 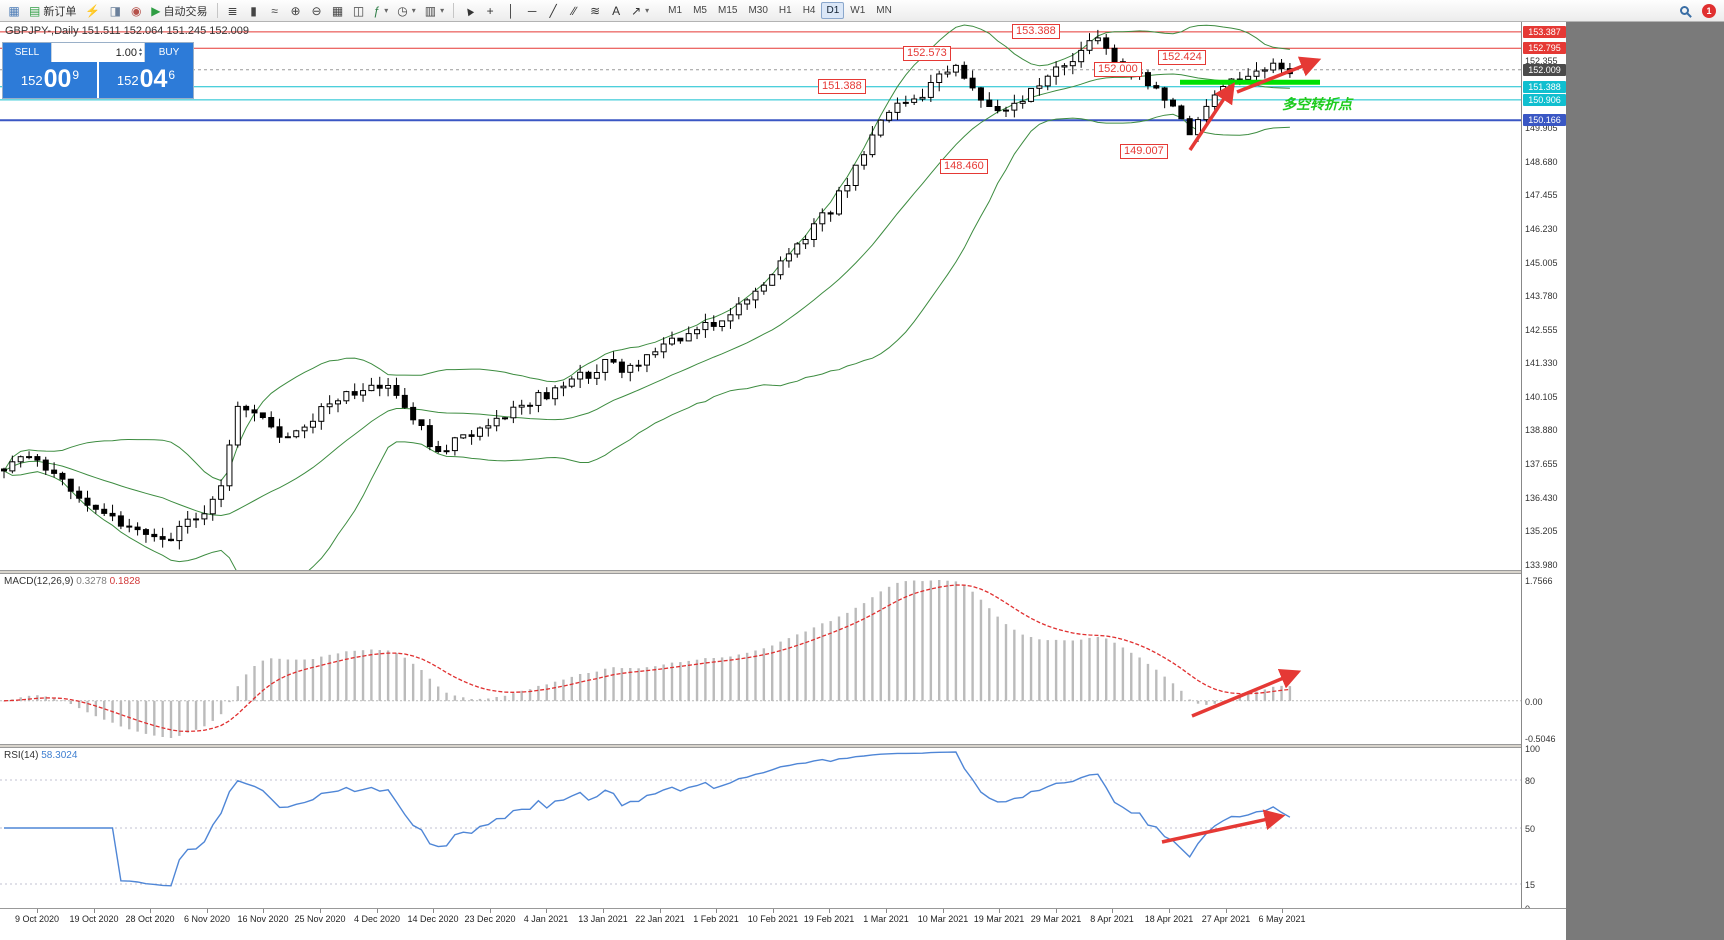 What do you see at coordinates (377, 919) in the screenshot?
I see `time-axis-label: 4 Dec 2020` at bounding box center [377, 919].